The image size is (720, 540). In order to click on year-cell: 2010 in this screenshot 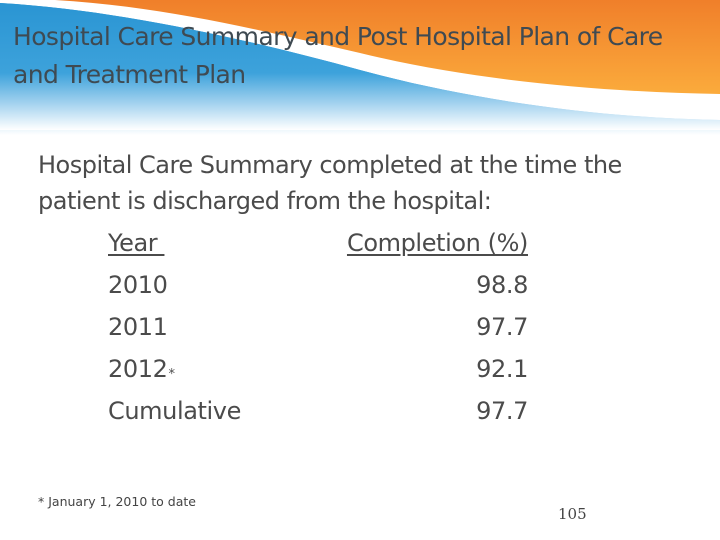, I will do `click(138, 288)`.